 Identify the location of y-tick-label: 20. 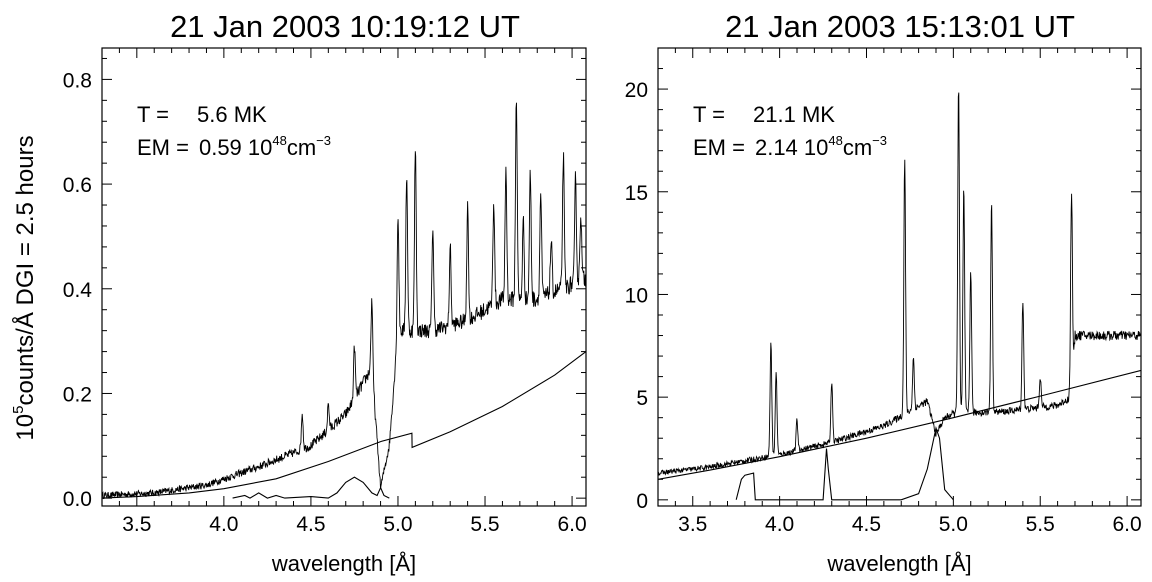
(636, 90).